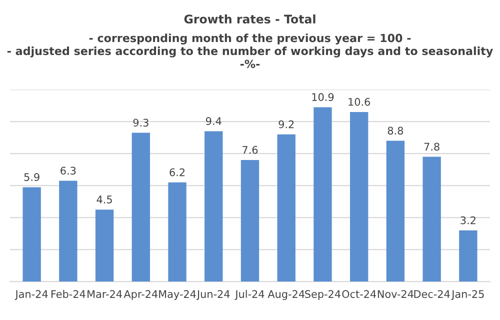 The height and width of the screenshot is (320, 500). I want to click on data-label: 9.4, so click(214, 121).